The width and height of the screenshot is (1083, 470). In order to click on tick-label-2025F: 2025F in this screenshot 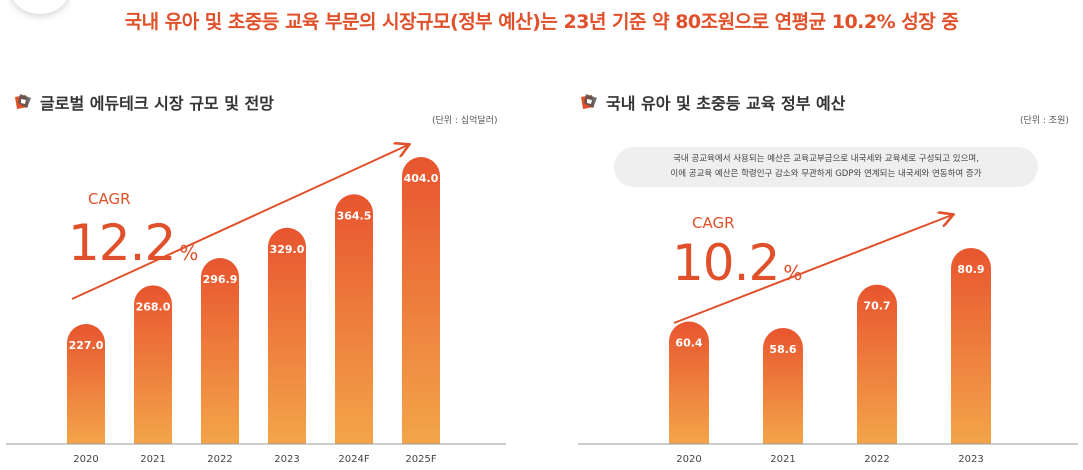, I will do `click(420, 459)`.